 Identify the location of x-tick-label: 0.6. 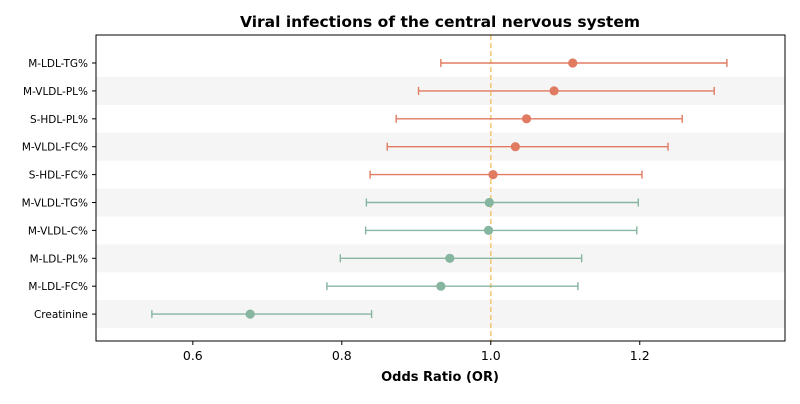
(193, 355).